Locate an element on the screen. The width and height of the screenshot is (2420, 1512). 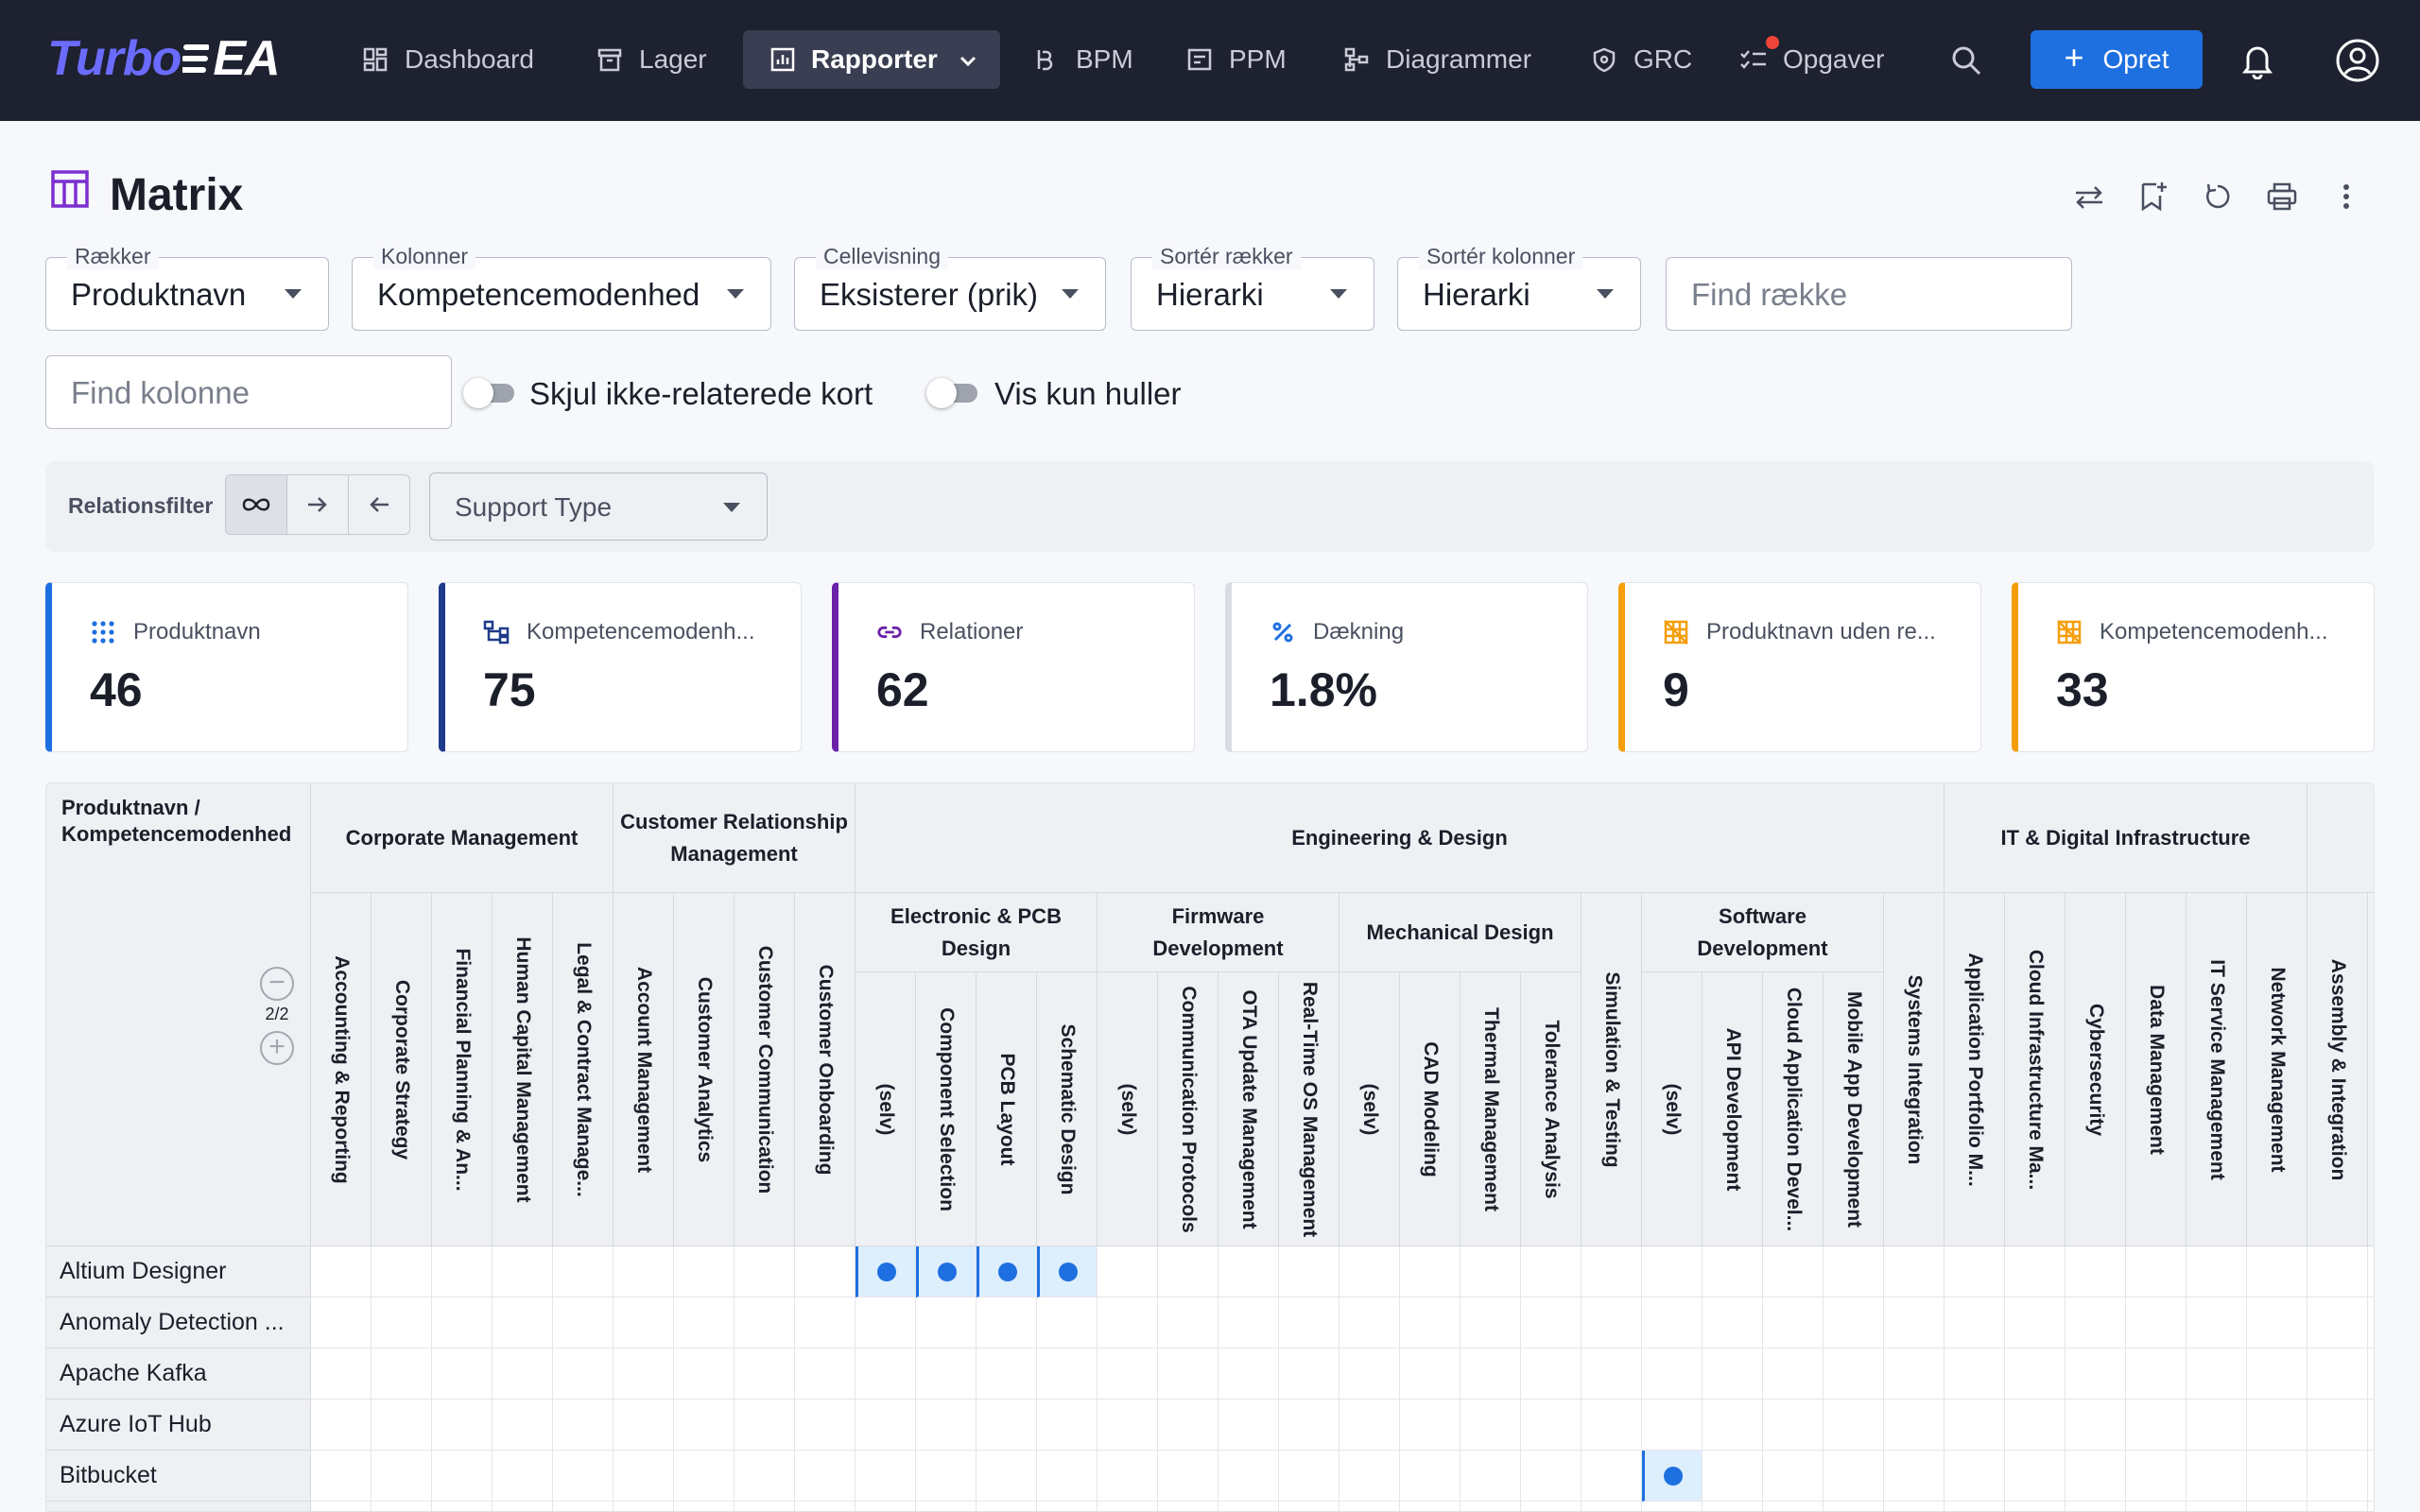
column-group-header: Corporate Management is located at coordinates (462, 838).